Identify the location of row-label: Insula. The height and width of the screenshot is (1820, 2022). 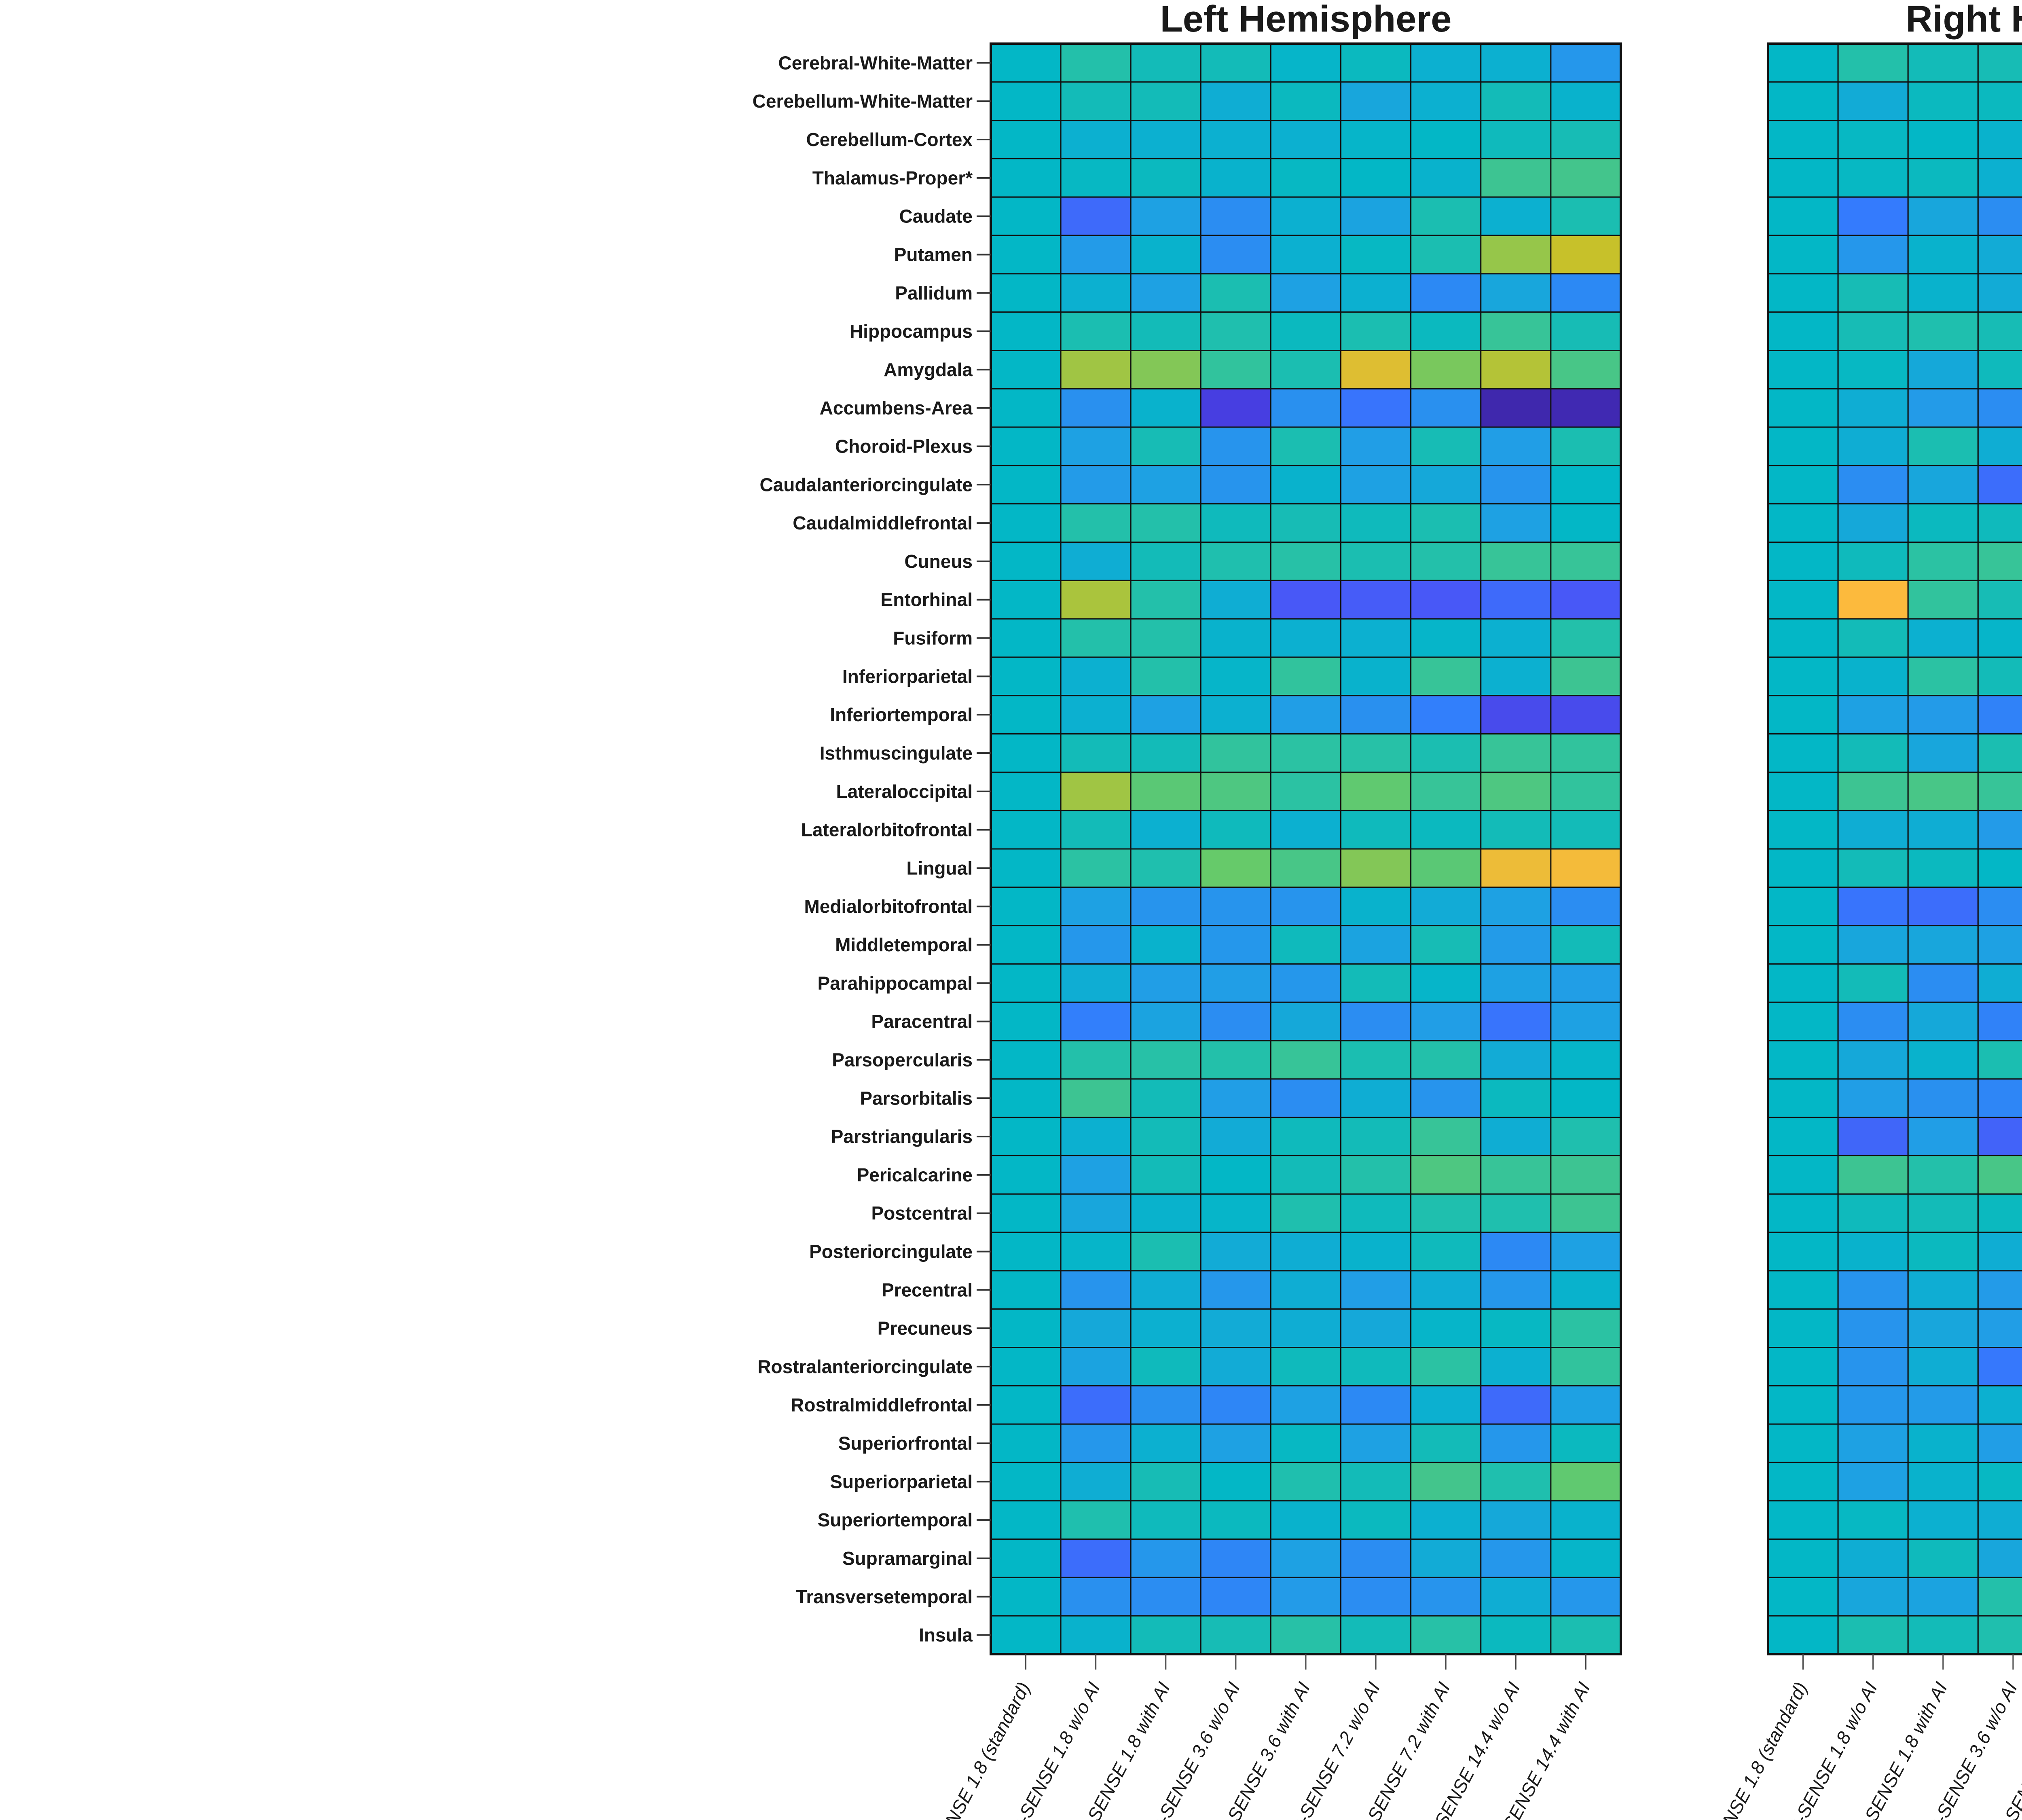
(946, 1636).